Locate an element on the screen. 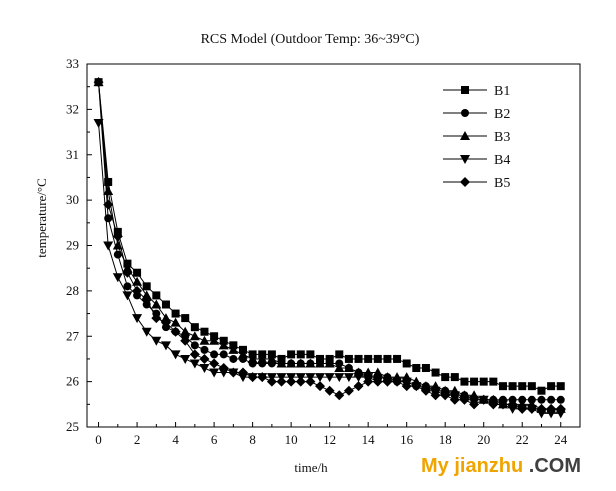 The image size is (616, 491). x-tick-label: 8 is located at coordinates (252, 439).